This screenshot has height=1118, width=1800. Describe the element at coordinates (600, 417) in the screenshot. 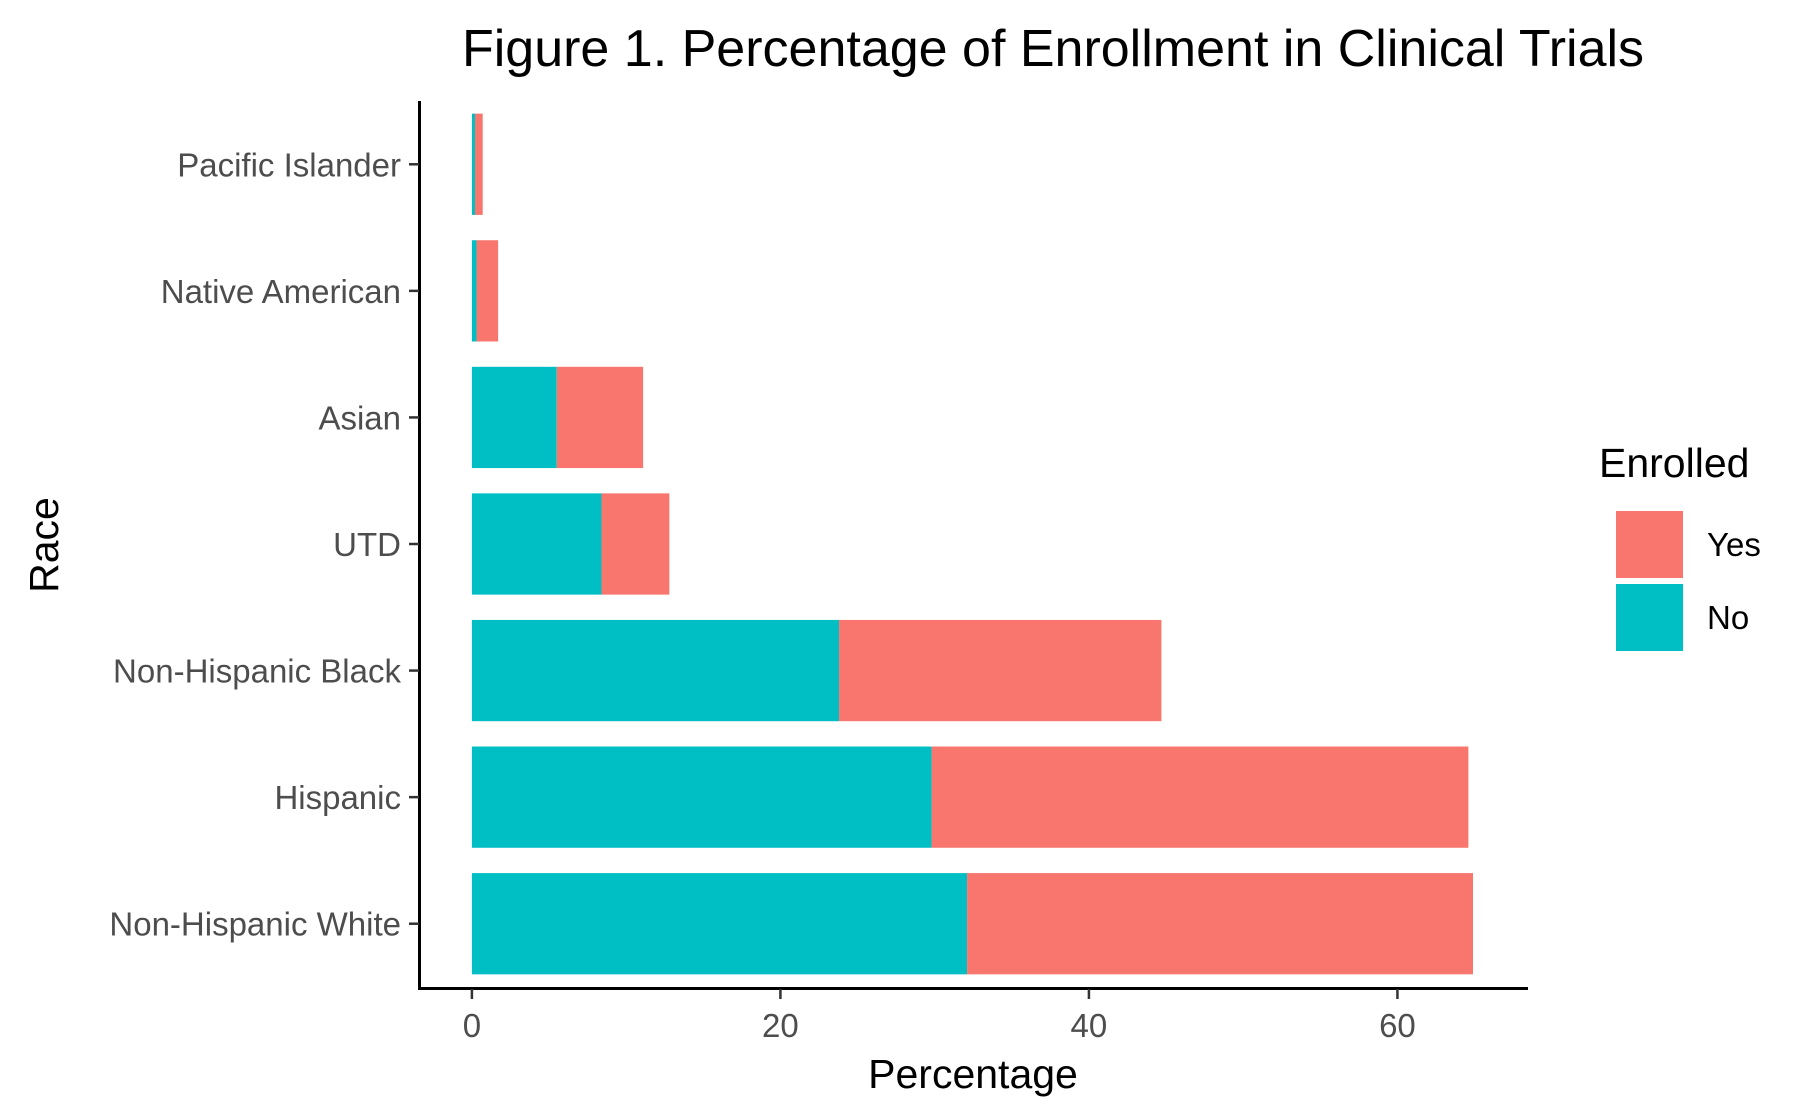

I see `bar-asian-yes` at that location.